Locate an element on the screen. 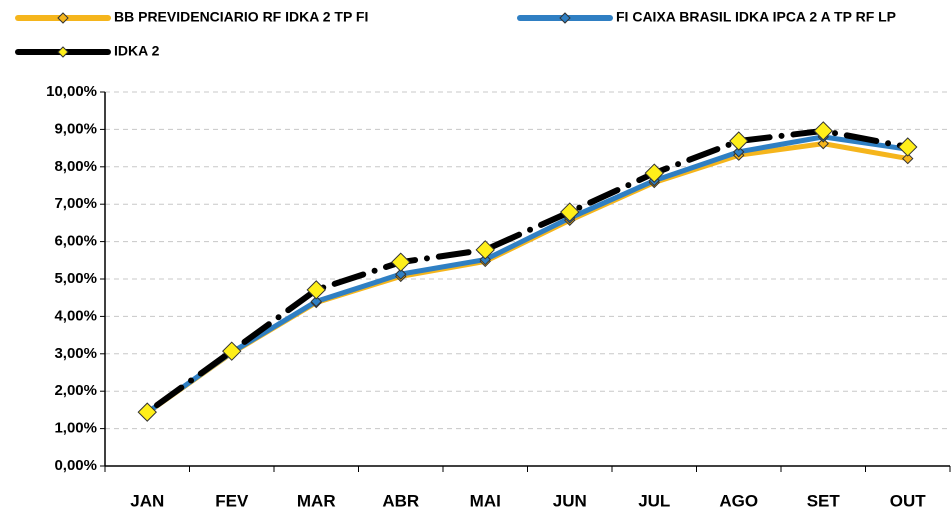  x-tick-label: ABR is located at coordinates (400, 500).